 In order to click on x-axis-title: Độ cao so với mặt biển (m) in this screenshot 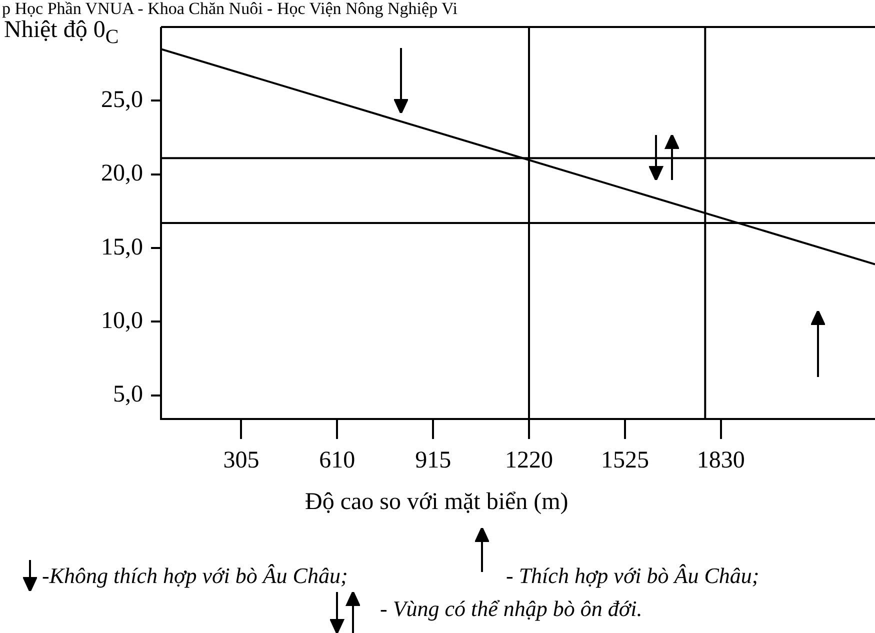, I will do `click(436, 502)`.